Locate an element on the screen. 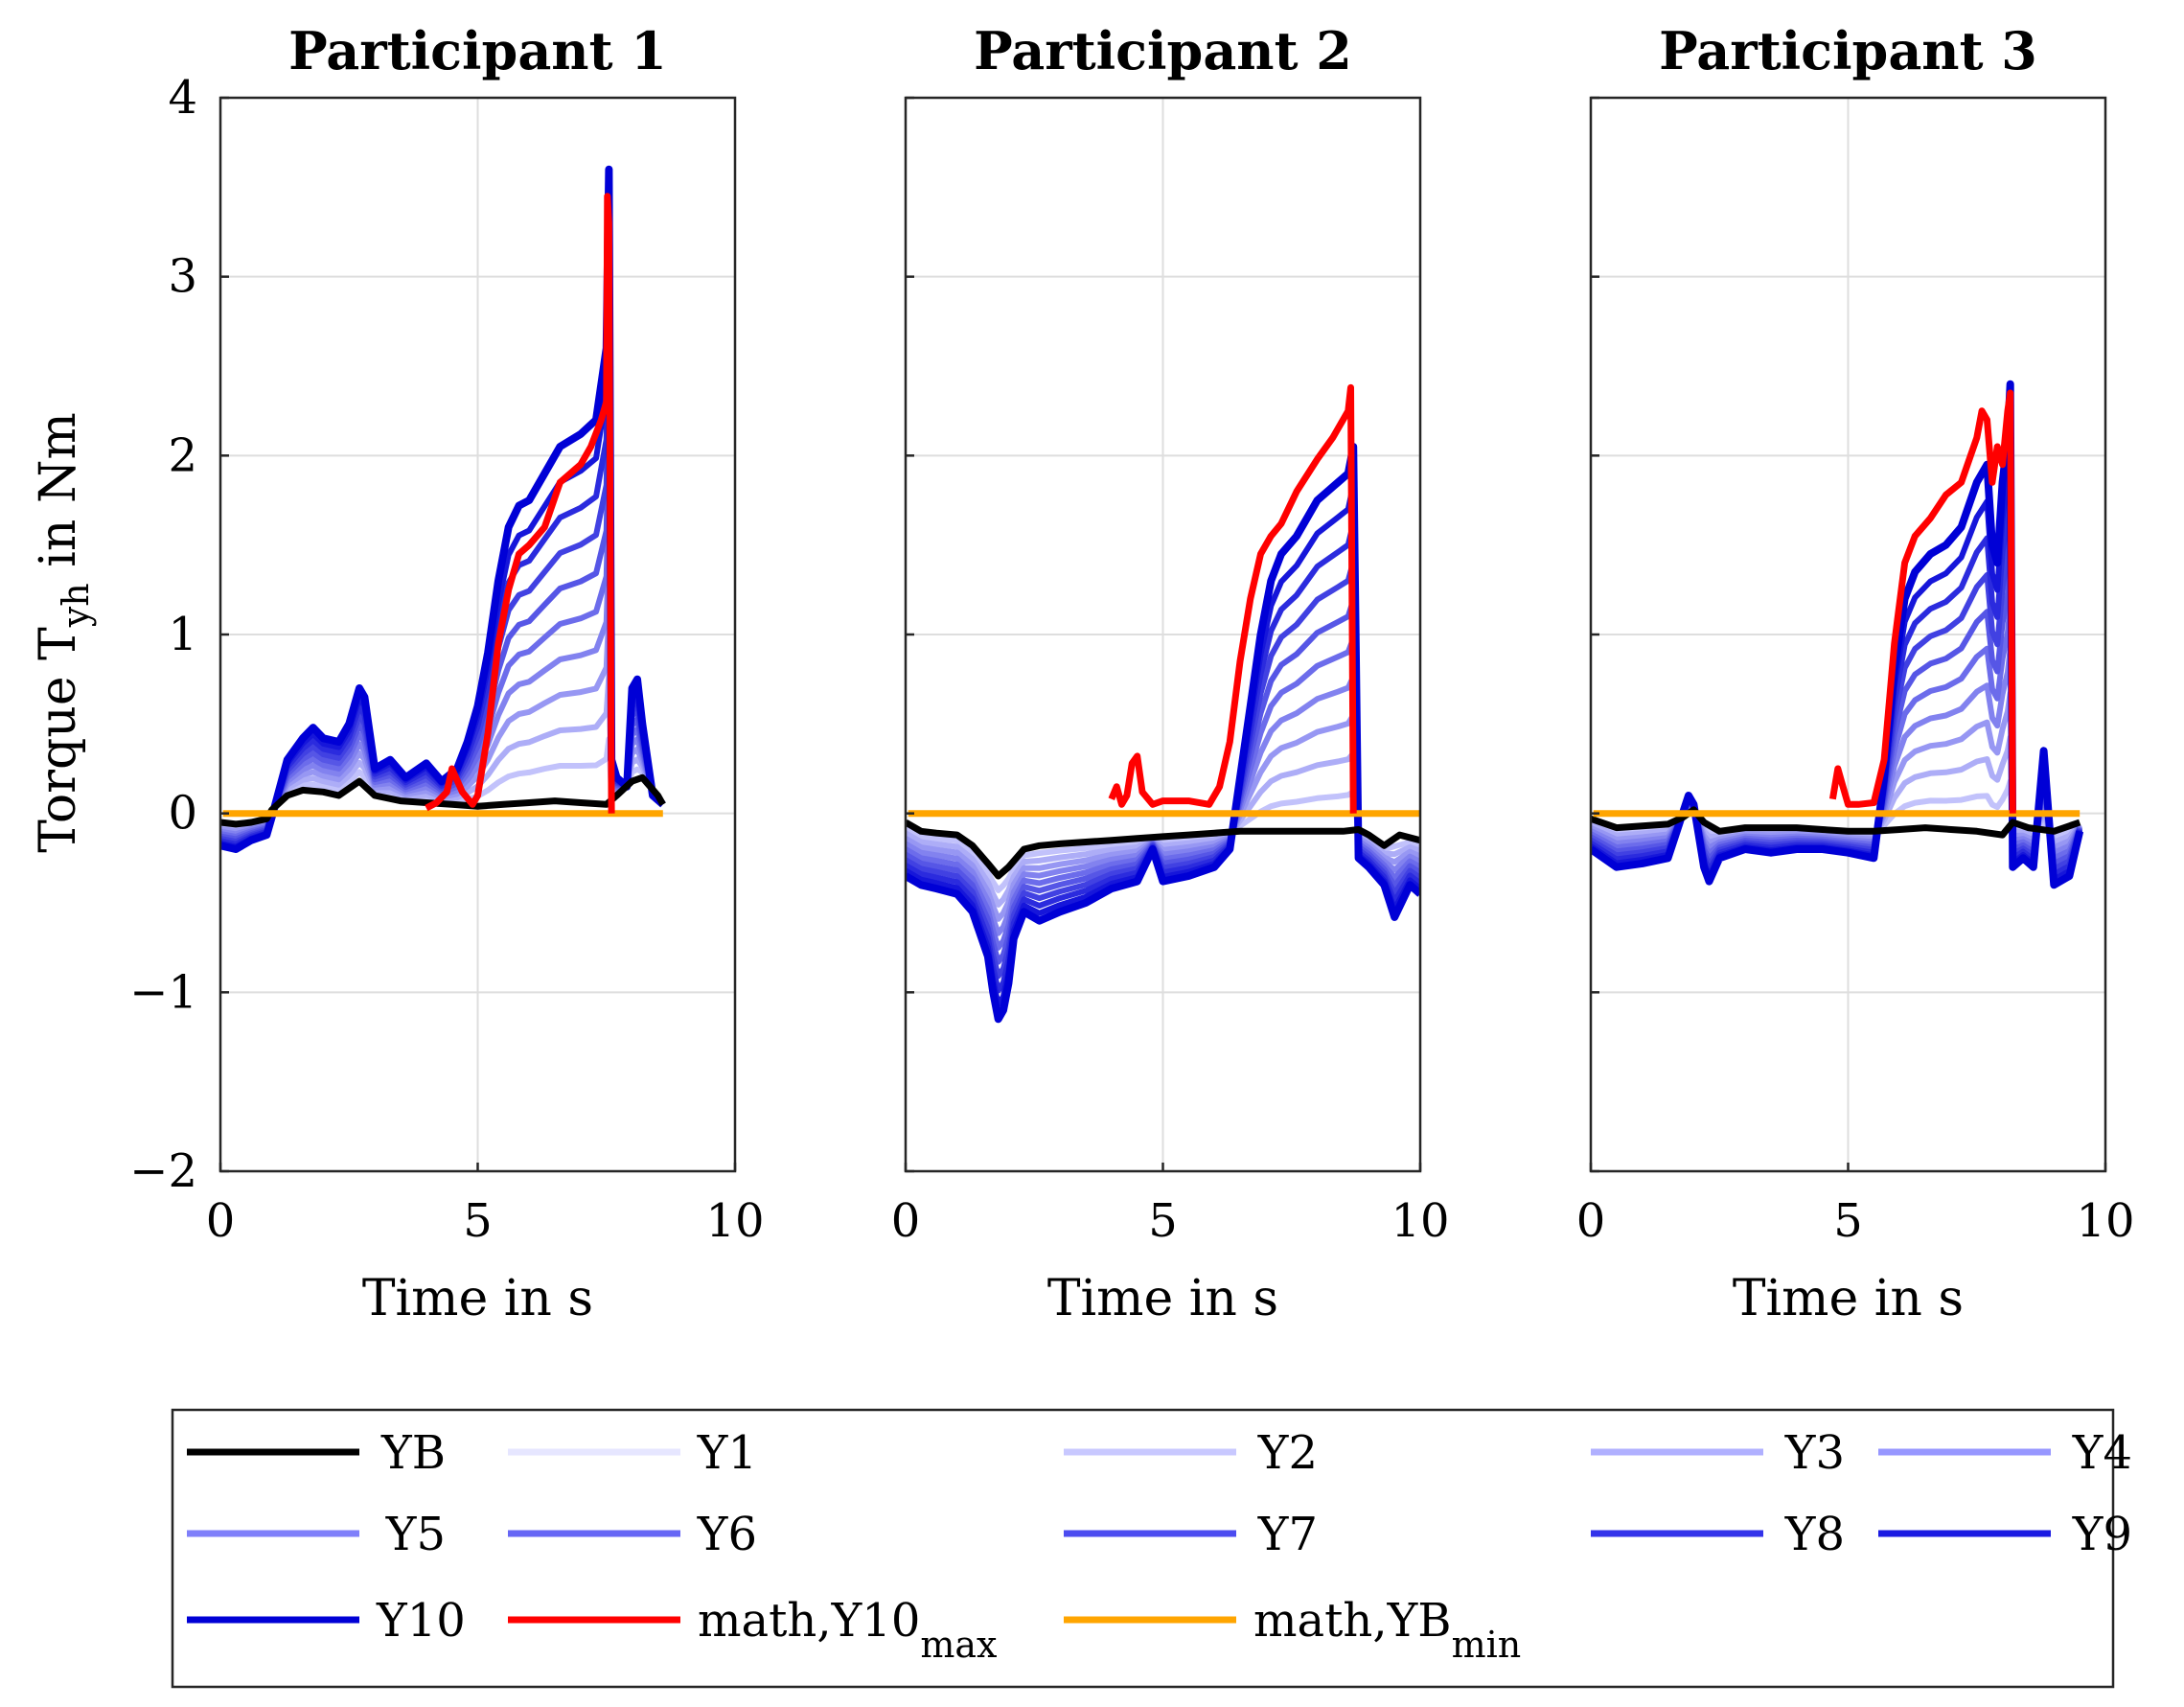 The width and height of the screenshot is (2184, 1707). legend-item-y3: Y3 is located at coordinates (1718, 1453).